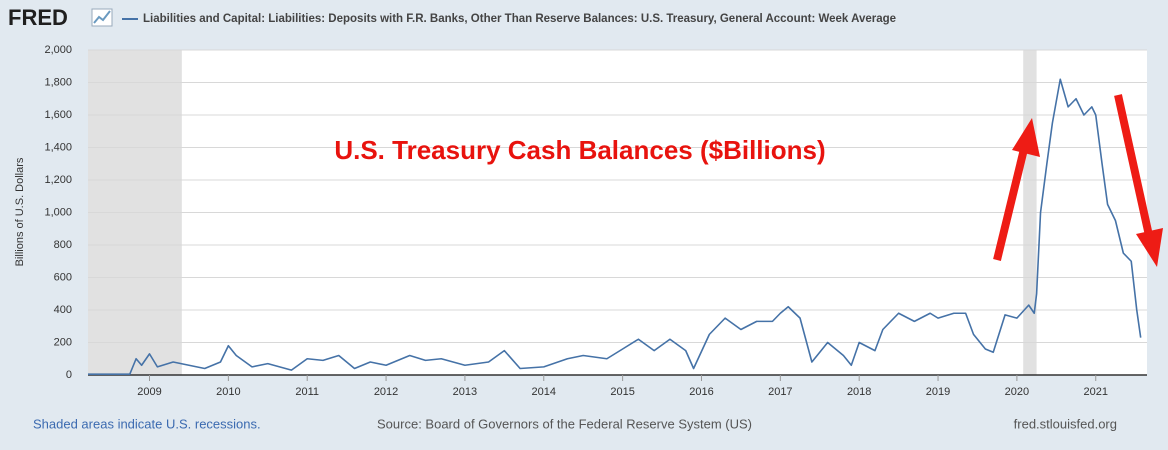  Describe the element at coordinates (701, 392) in the screenshot. I see `x-tick-label: 2016` at that location.